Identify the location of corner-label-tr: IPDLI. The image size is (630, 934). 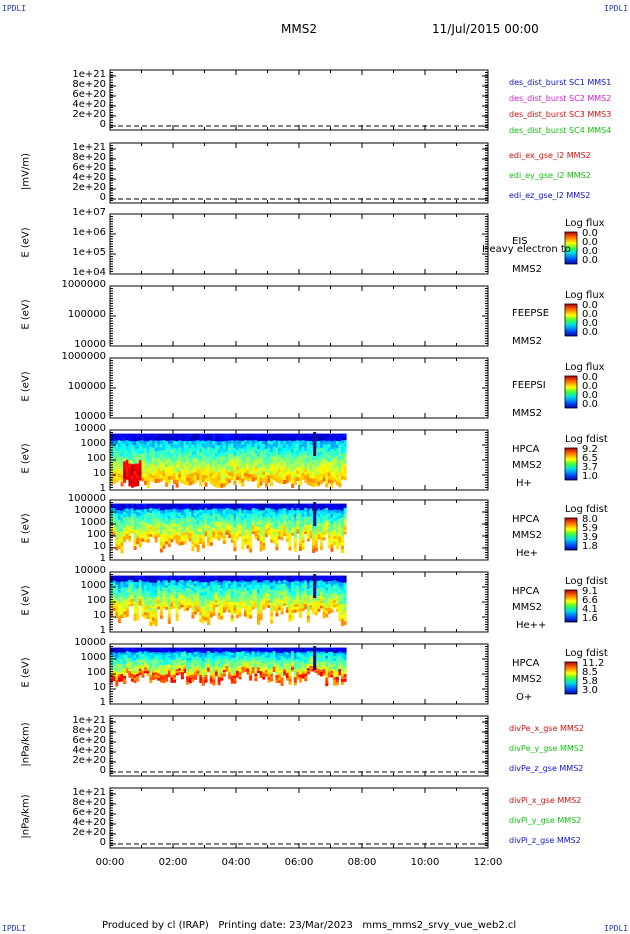
(616, 8).